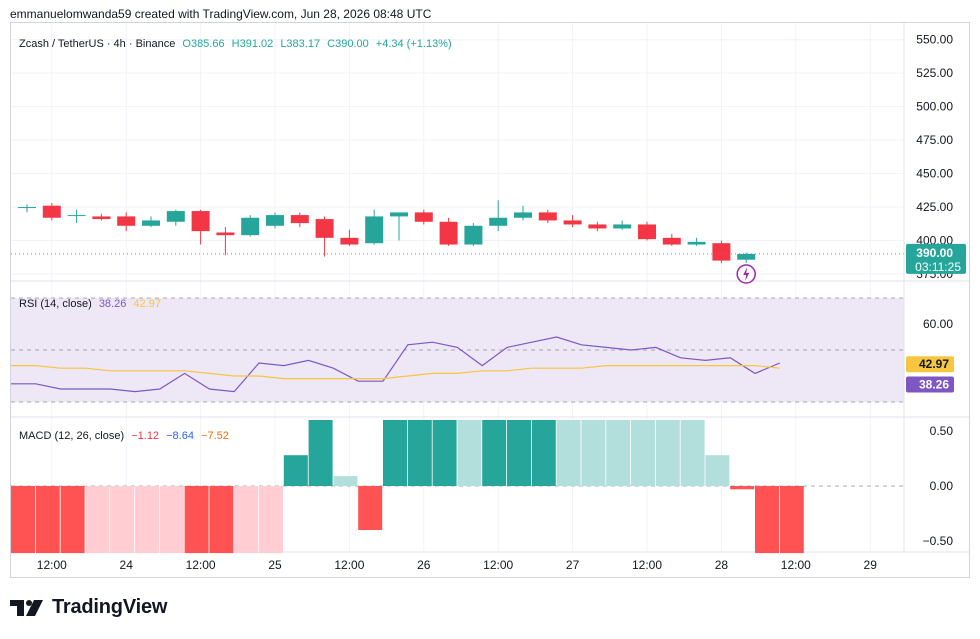 The height and width of the screenshot is (639, 980). Describe the element at coordinates (180, 436) in the screenshot. I see `macd-line-value: −8.64` at that location.